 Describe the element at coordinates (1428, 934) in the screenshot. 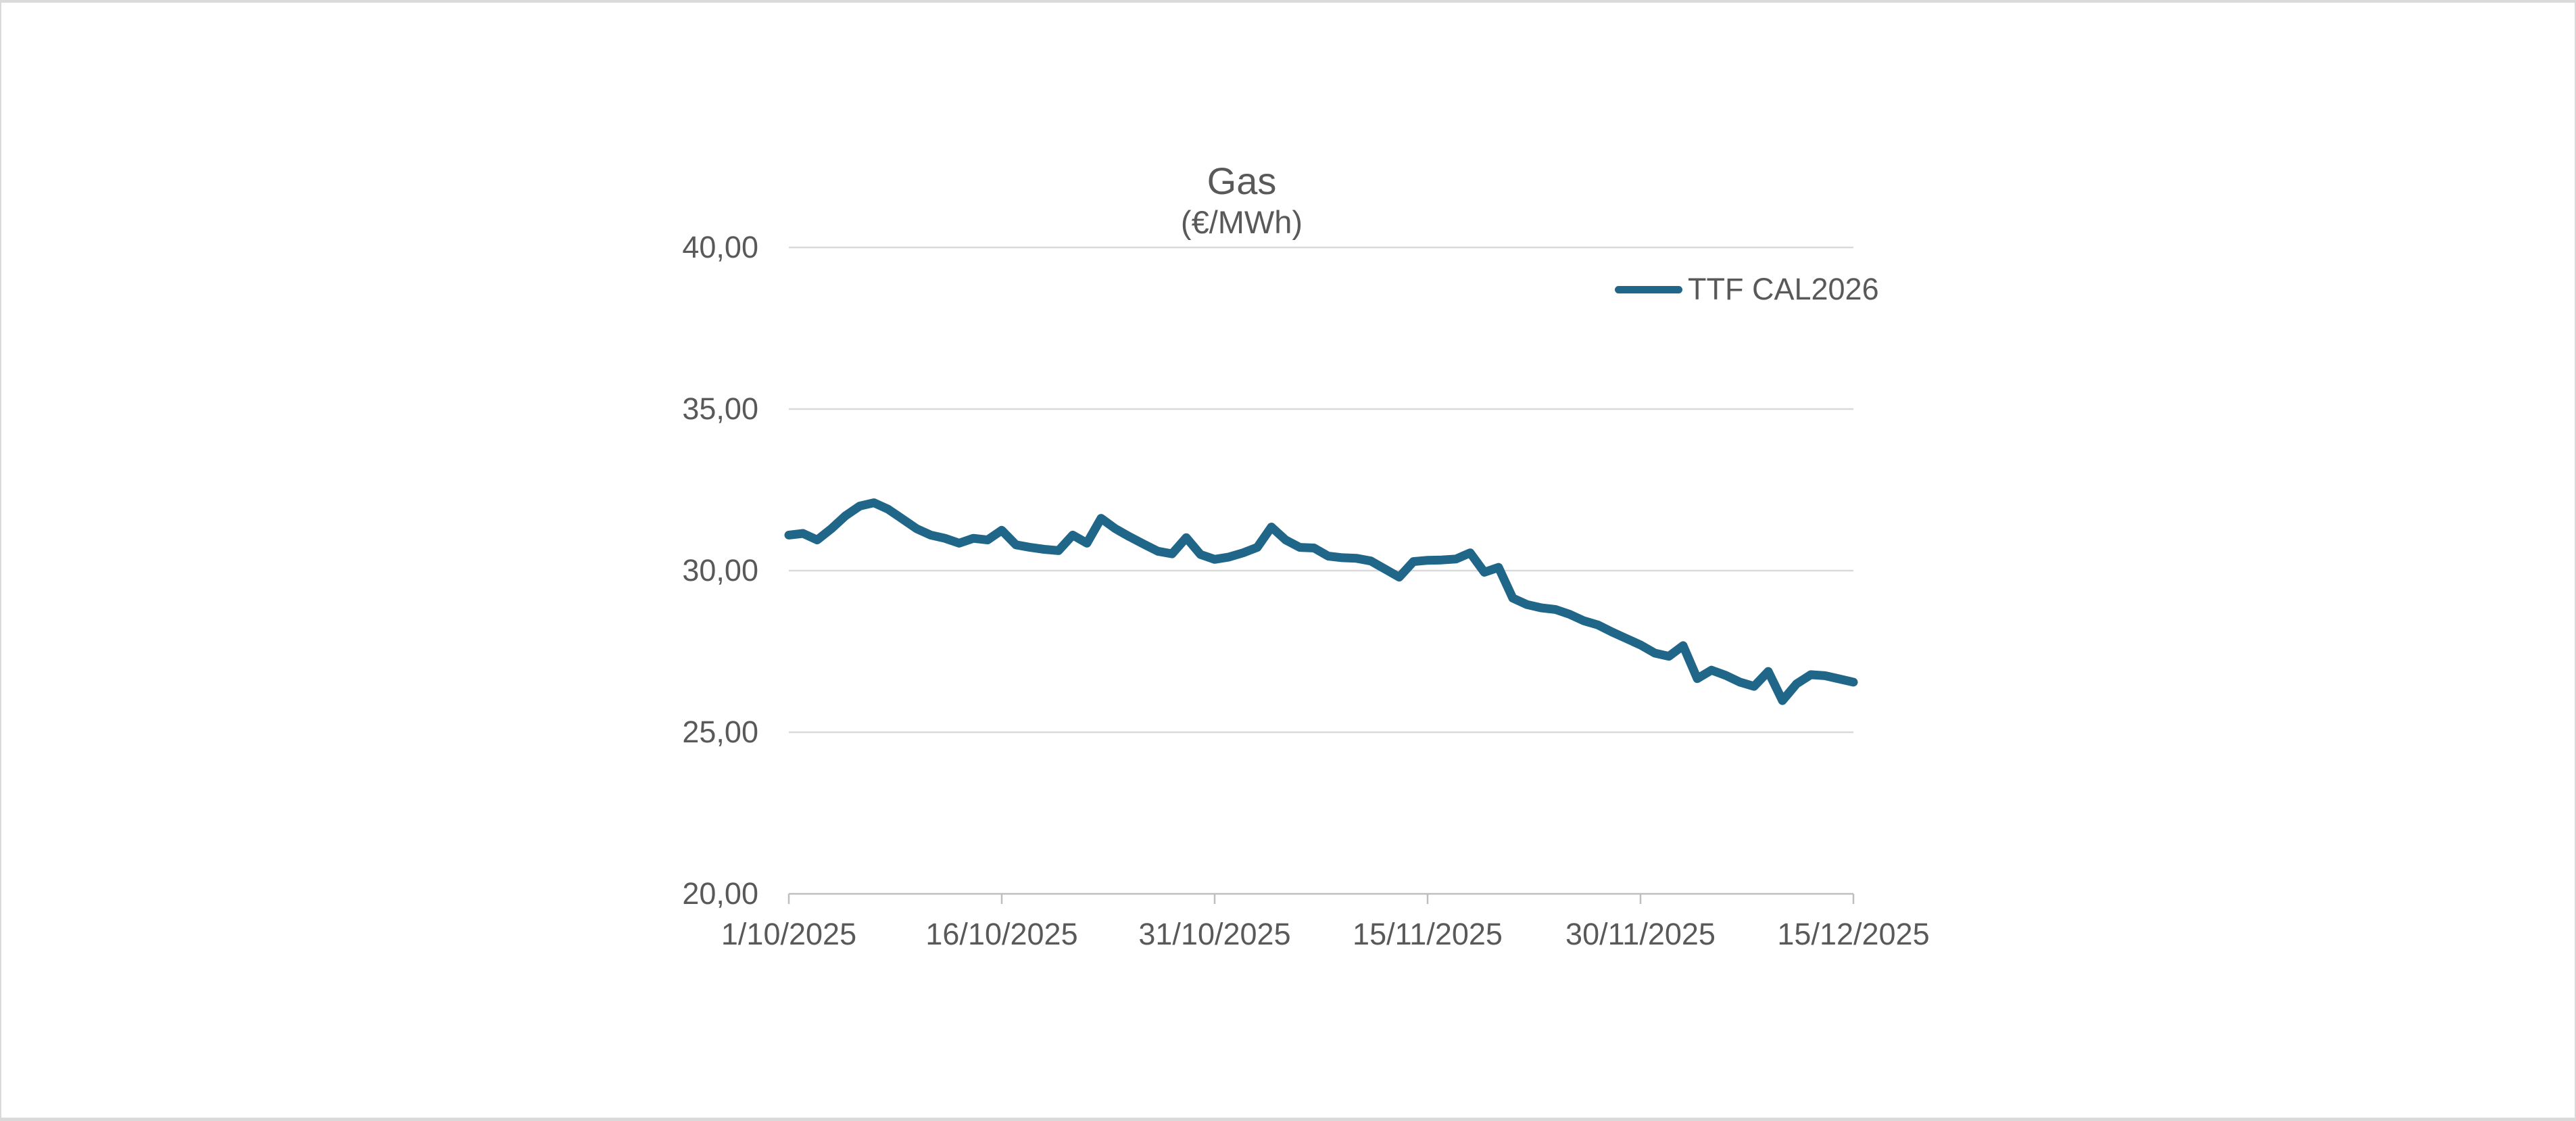

I see `x-tick-label: 15/11/2025` at that location.